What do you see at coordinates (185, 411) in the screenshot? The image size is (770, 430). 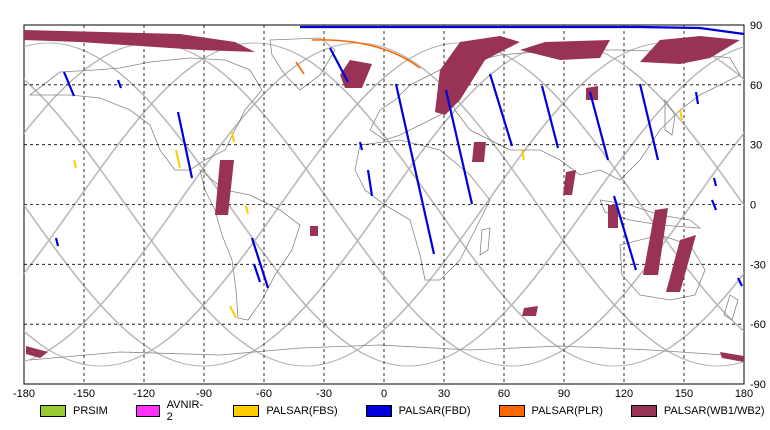 I see `legend-label: AVNIR-2` at bounding box center [185, 411].